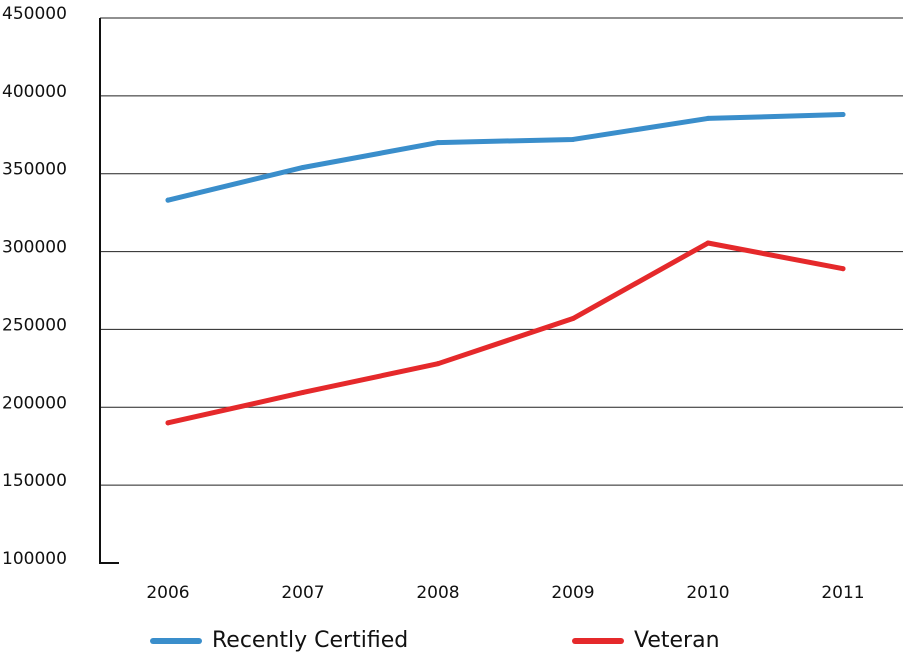 This screenshot has width=903, height=660. I want to click on y-tick-label-100000: 100000, so click(34, 559).